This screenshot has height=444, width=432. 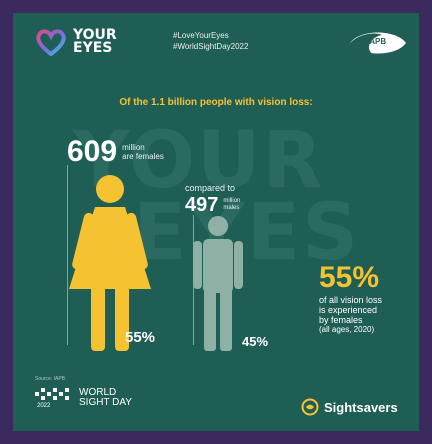 I want to click on male-percent: 45%, so click(x=255, y=341).